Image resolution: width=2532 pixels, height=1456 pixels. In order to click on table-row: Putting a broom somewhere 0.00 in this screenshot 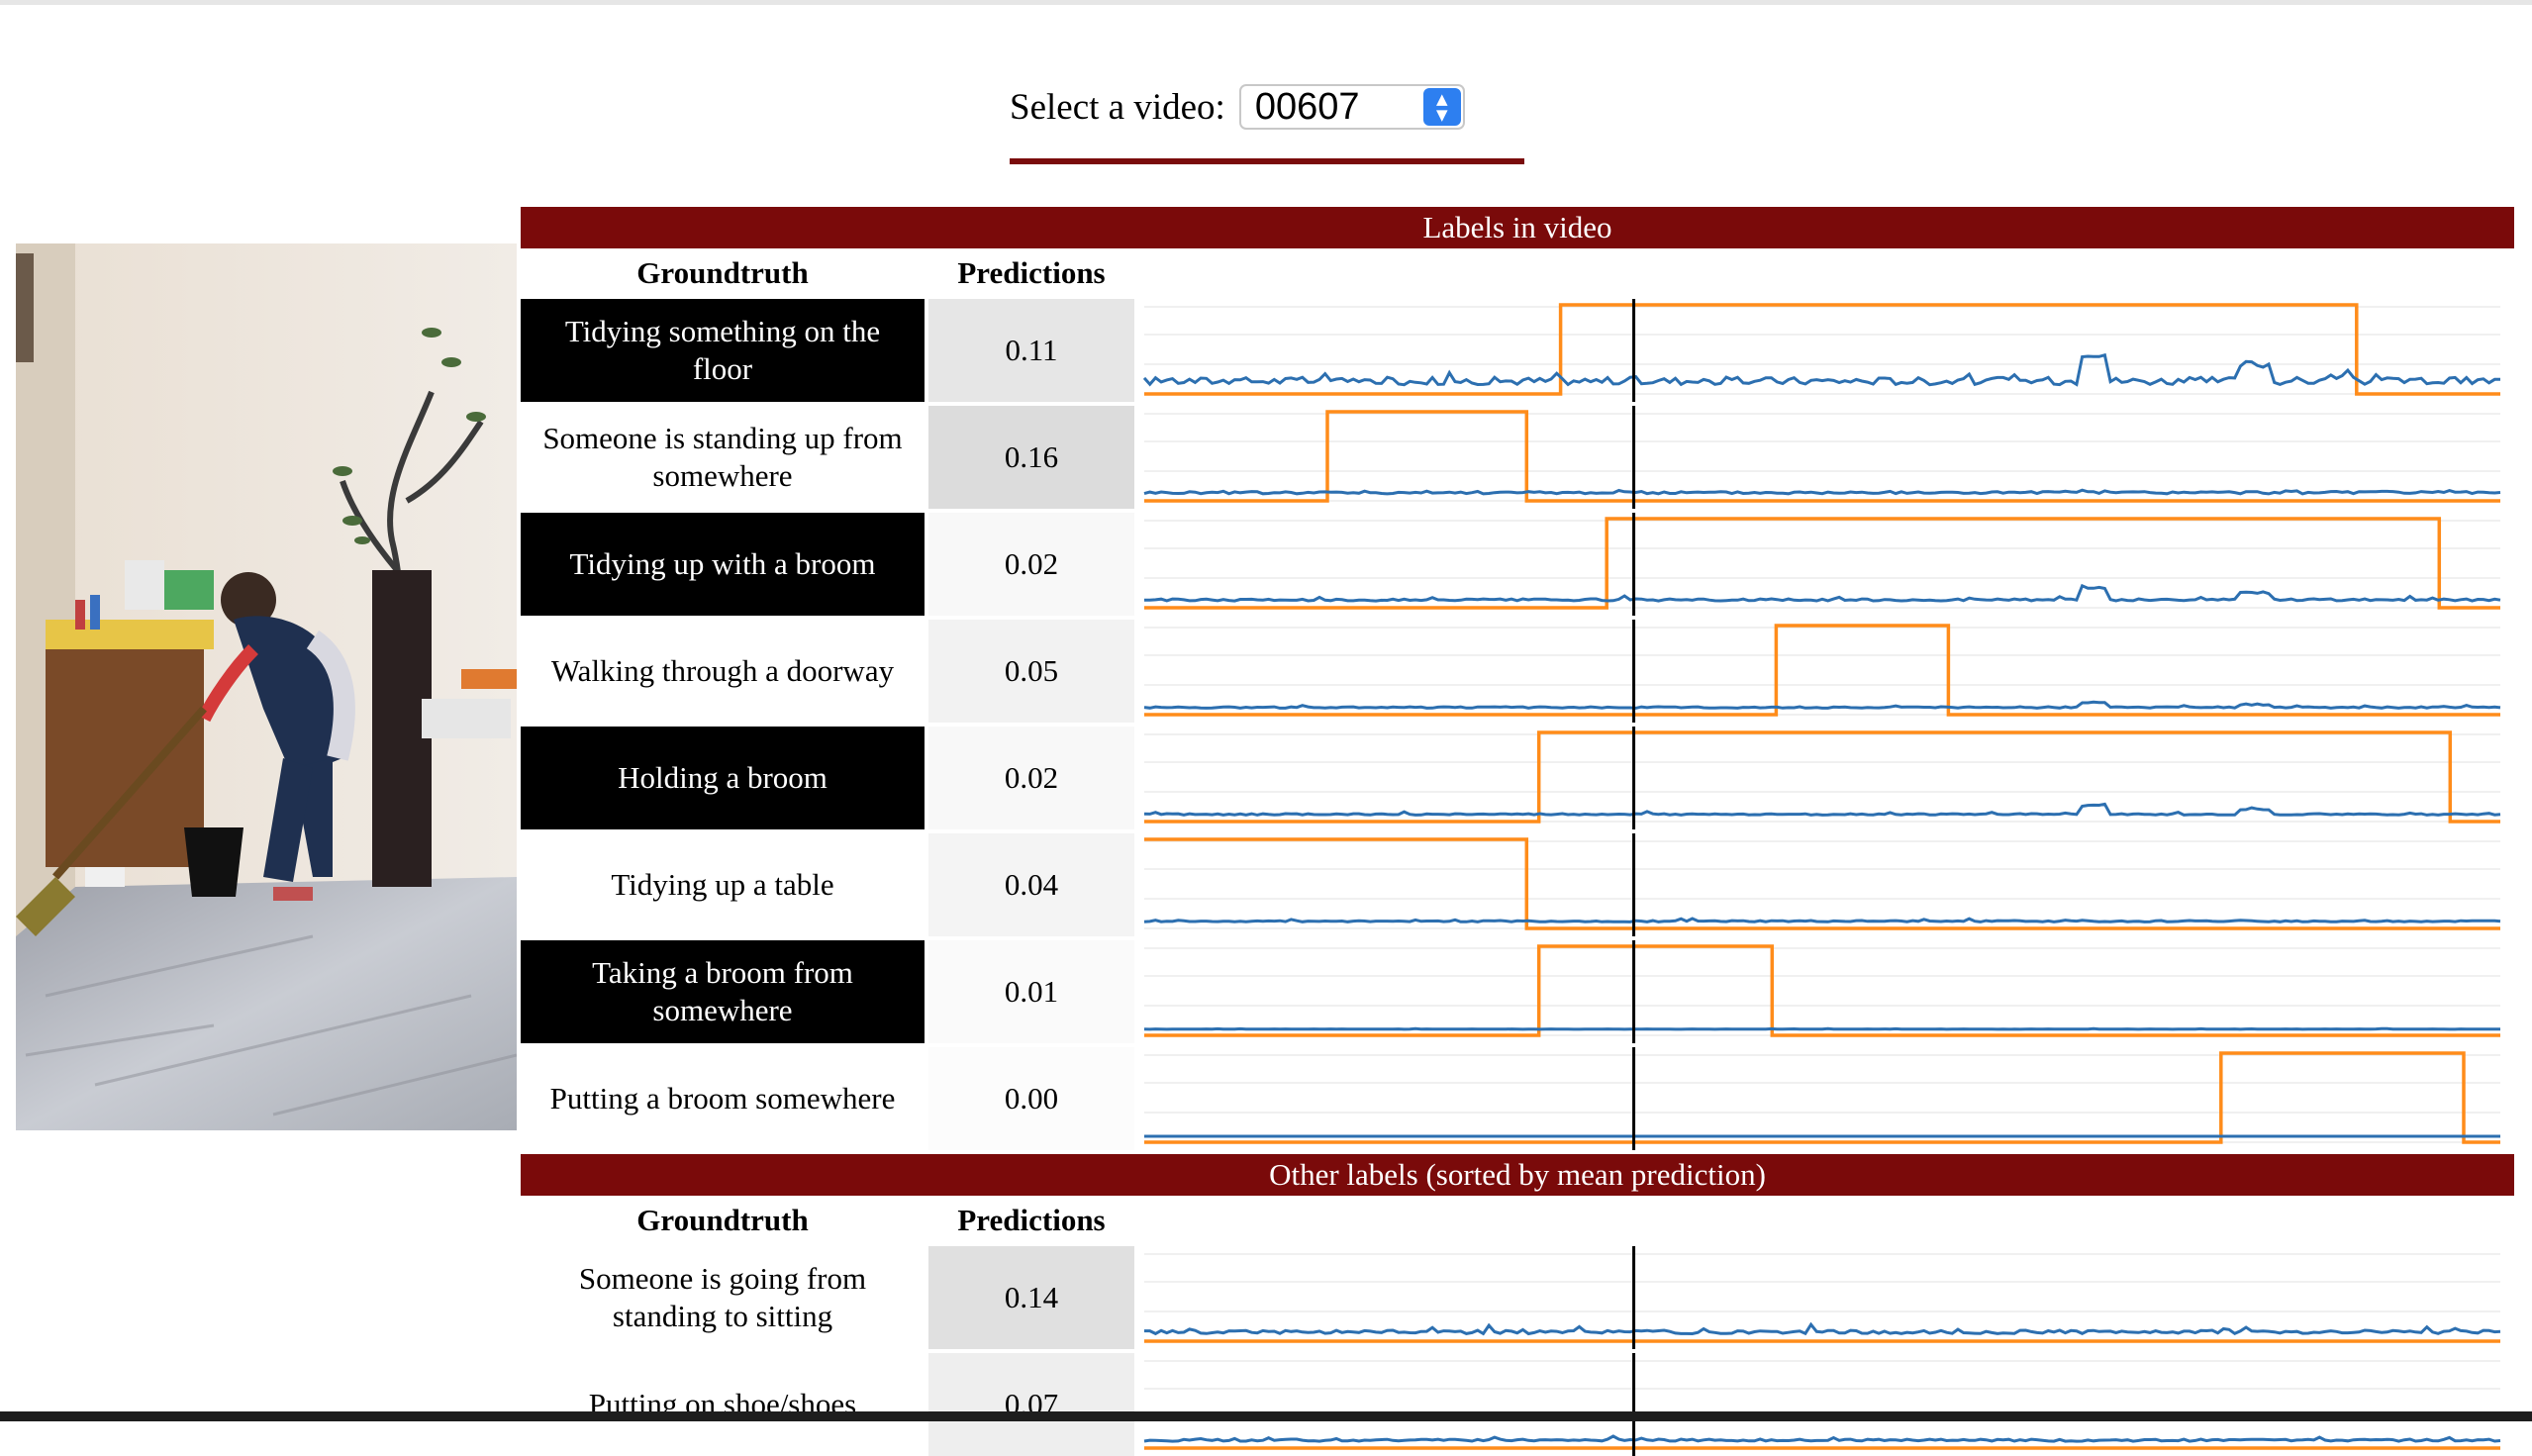, I will do `click(1517, 1098)`.